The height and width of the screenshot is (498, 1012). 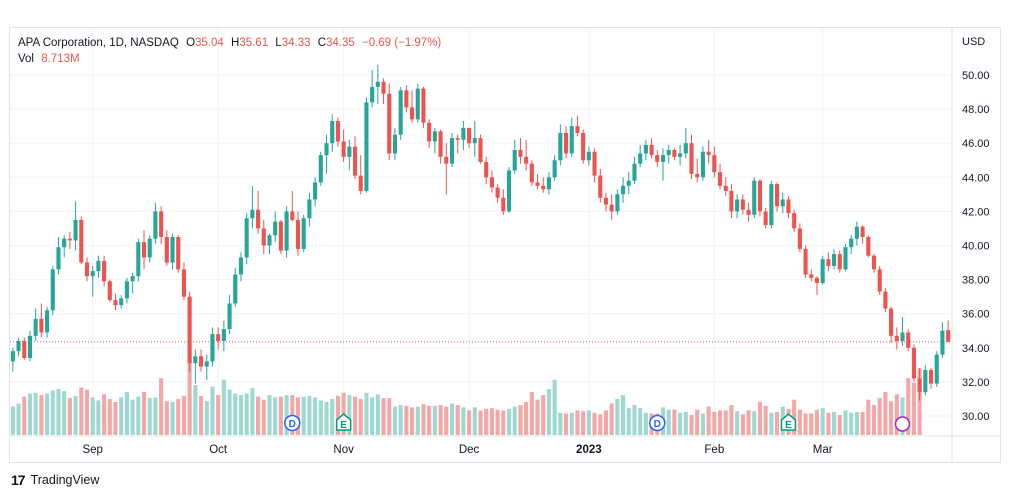 What do you see at coordinates (401, 43) in the screenshot?
I see `change-value: −0.69 (−1.97%)` at bounding box center [401, 43].